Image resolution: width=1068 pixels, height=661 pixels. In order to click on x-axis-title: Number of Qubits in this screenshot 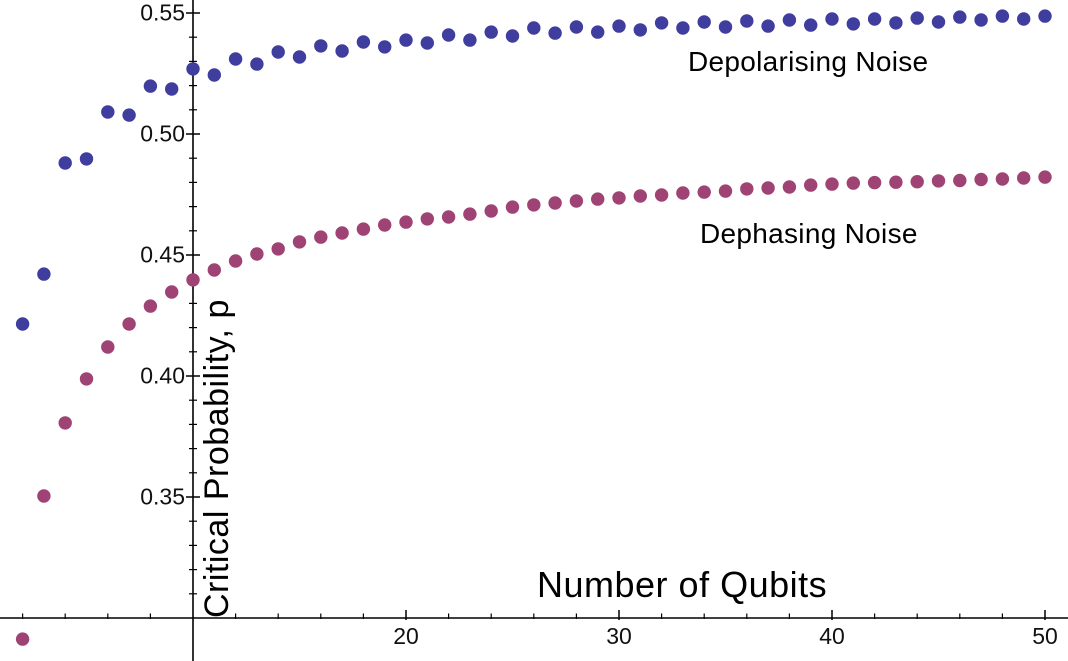, I will do `click(682, 584)`.